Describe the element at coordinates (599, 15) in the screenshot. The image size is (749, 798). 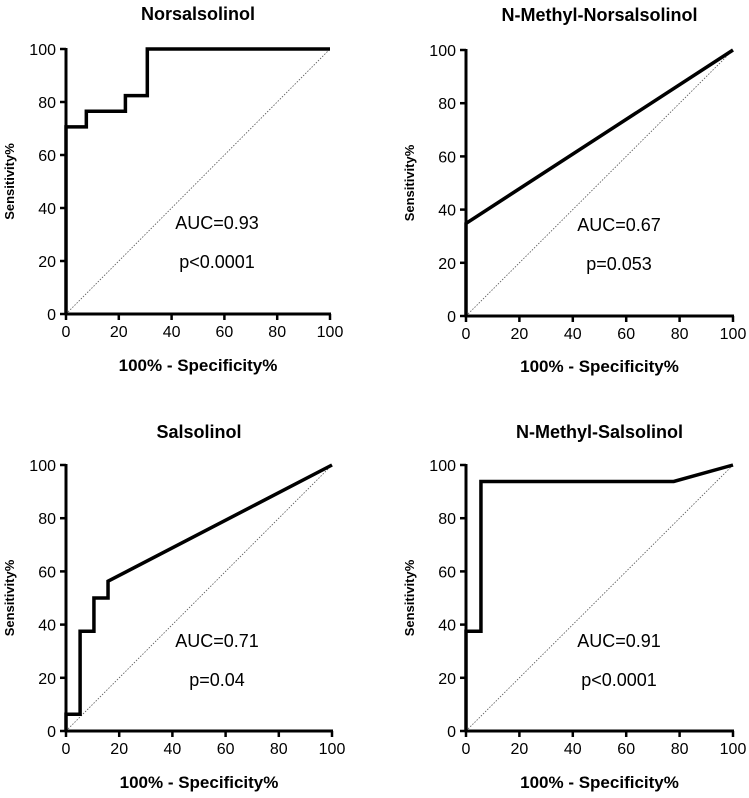
I see `chart-title: N-Methyl-Norsalsolinol` at that location.